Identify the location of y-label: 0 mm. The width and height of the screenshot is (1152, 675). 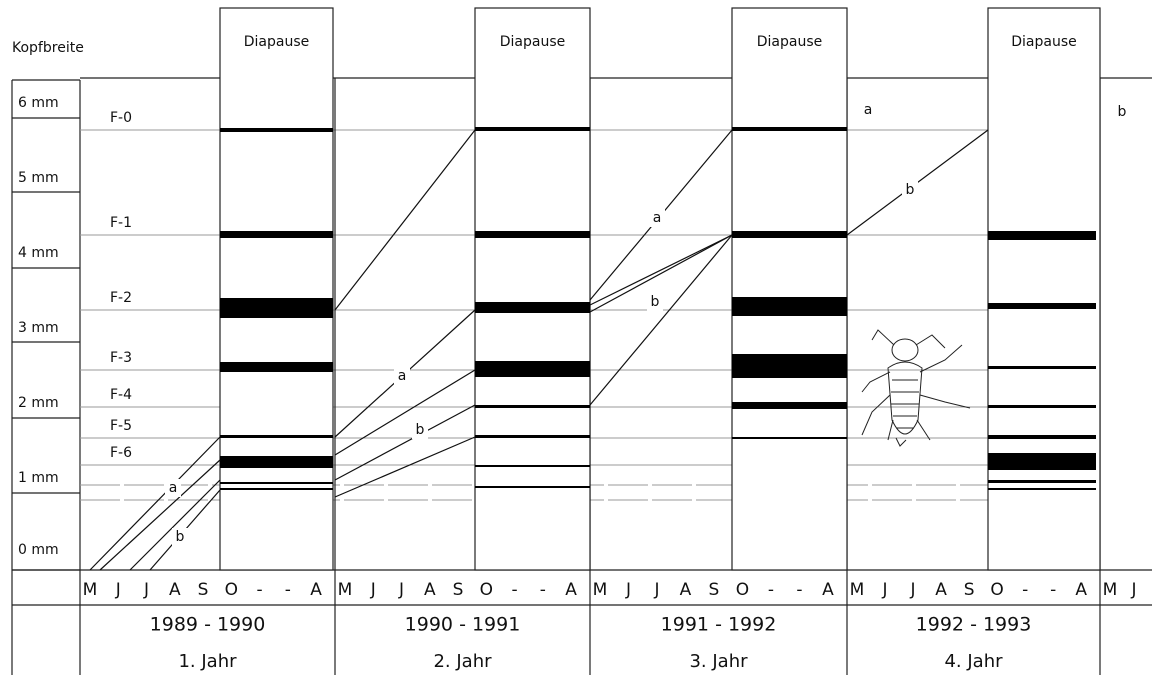
(38, 550).